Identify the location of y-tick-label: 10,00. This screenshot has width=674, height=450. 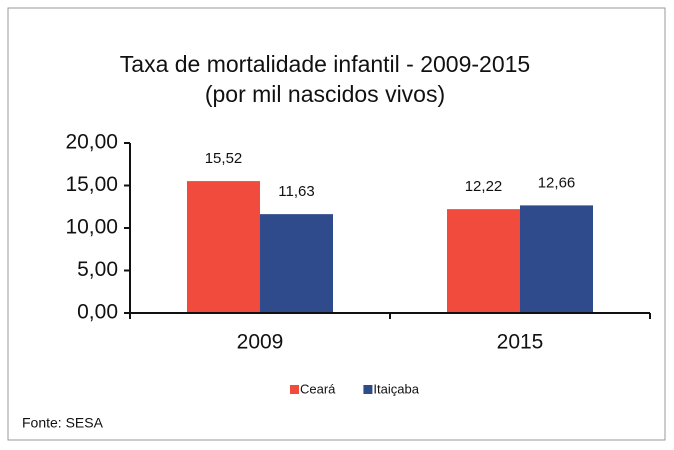
(91, 227).